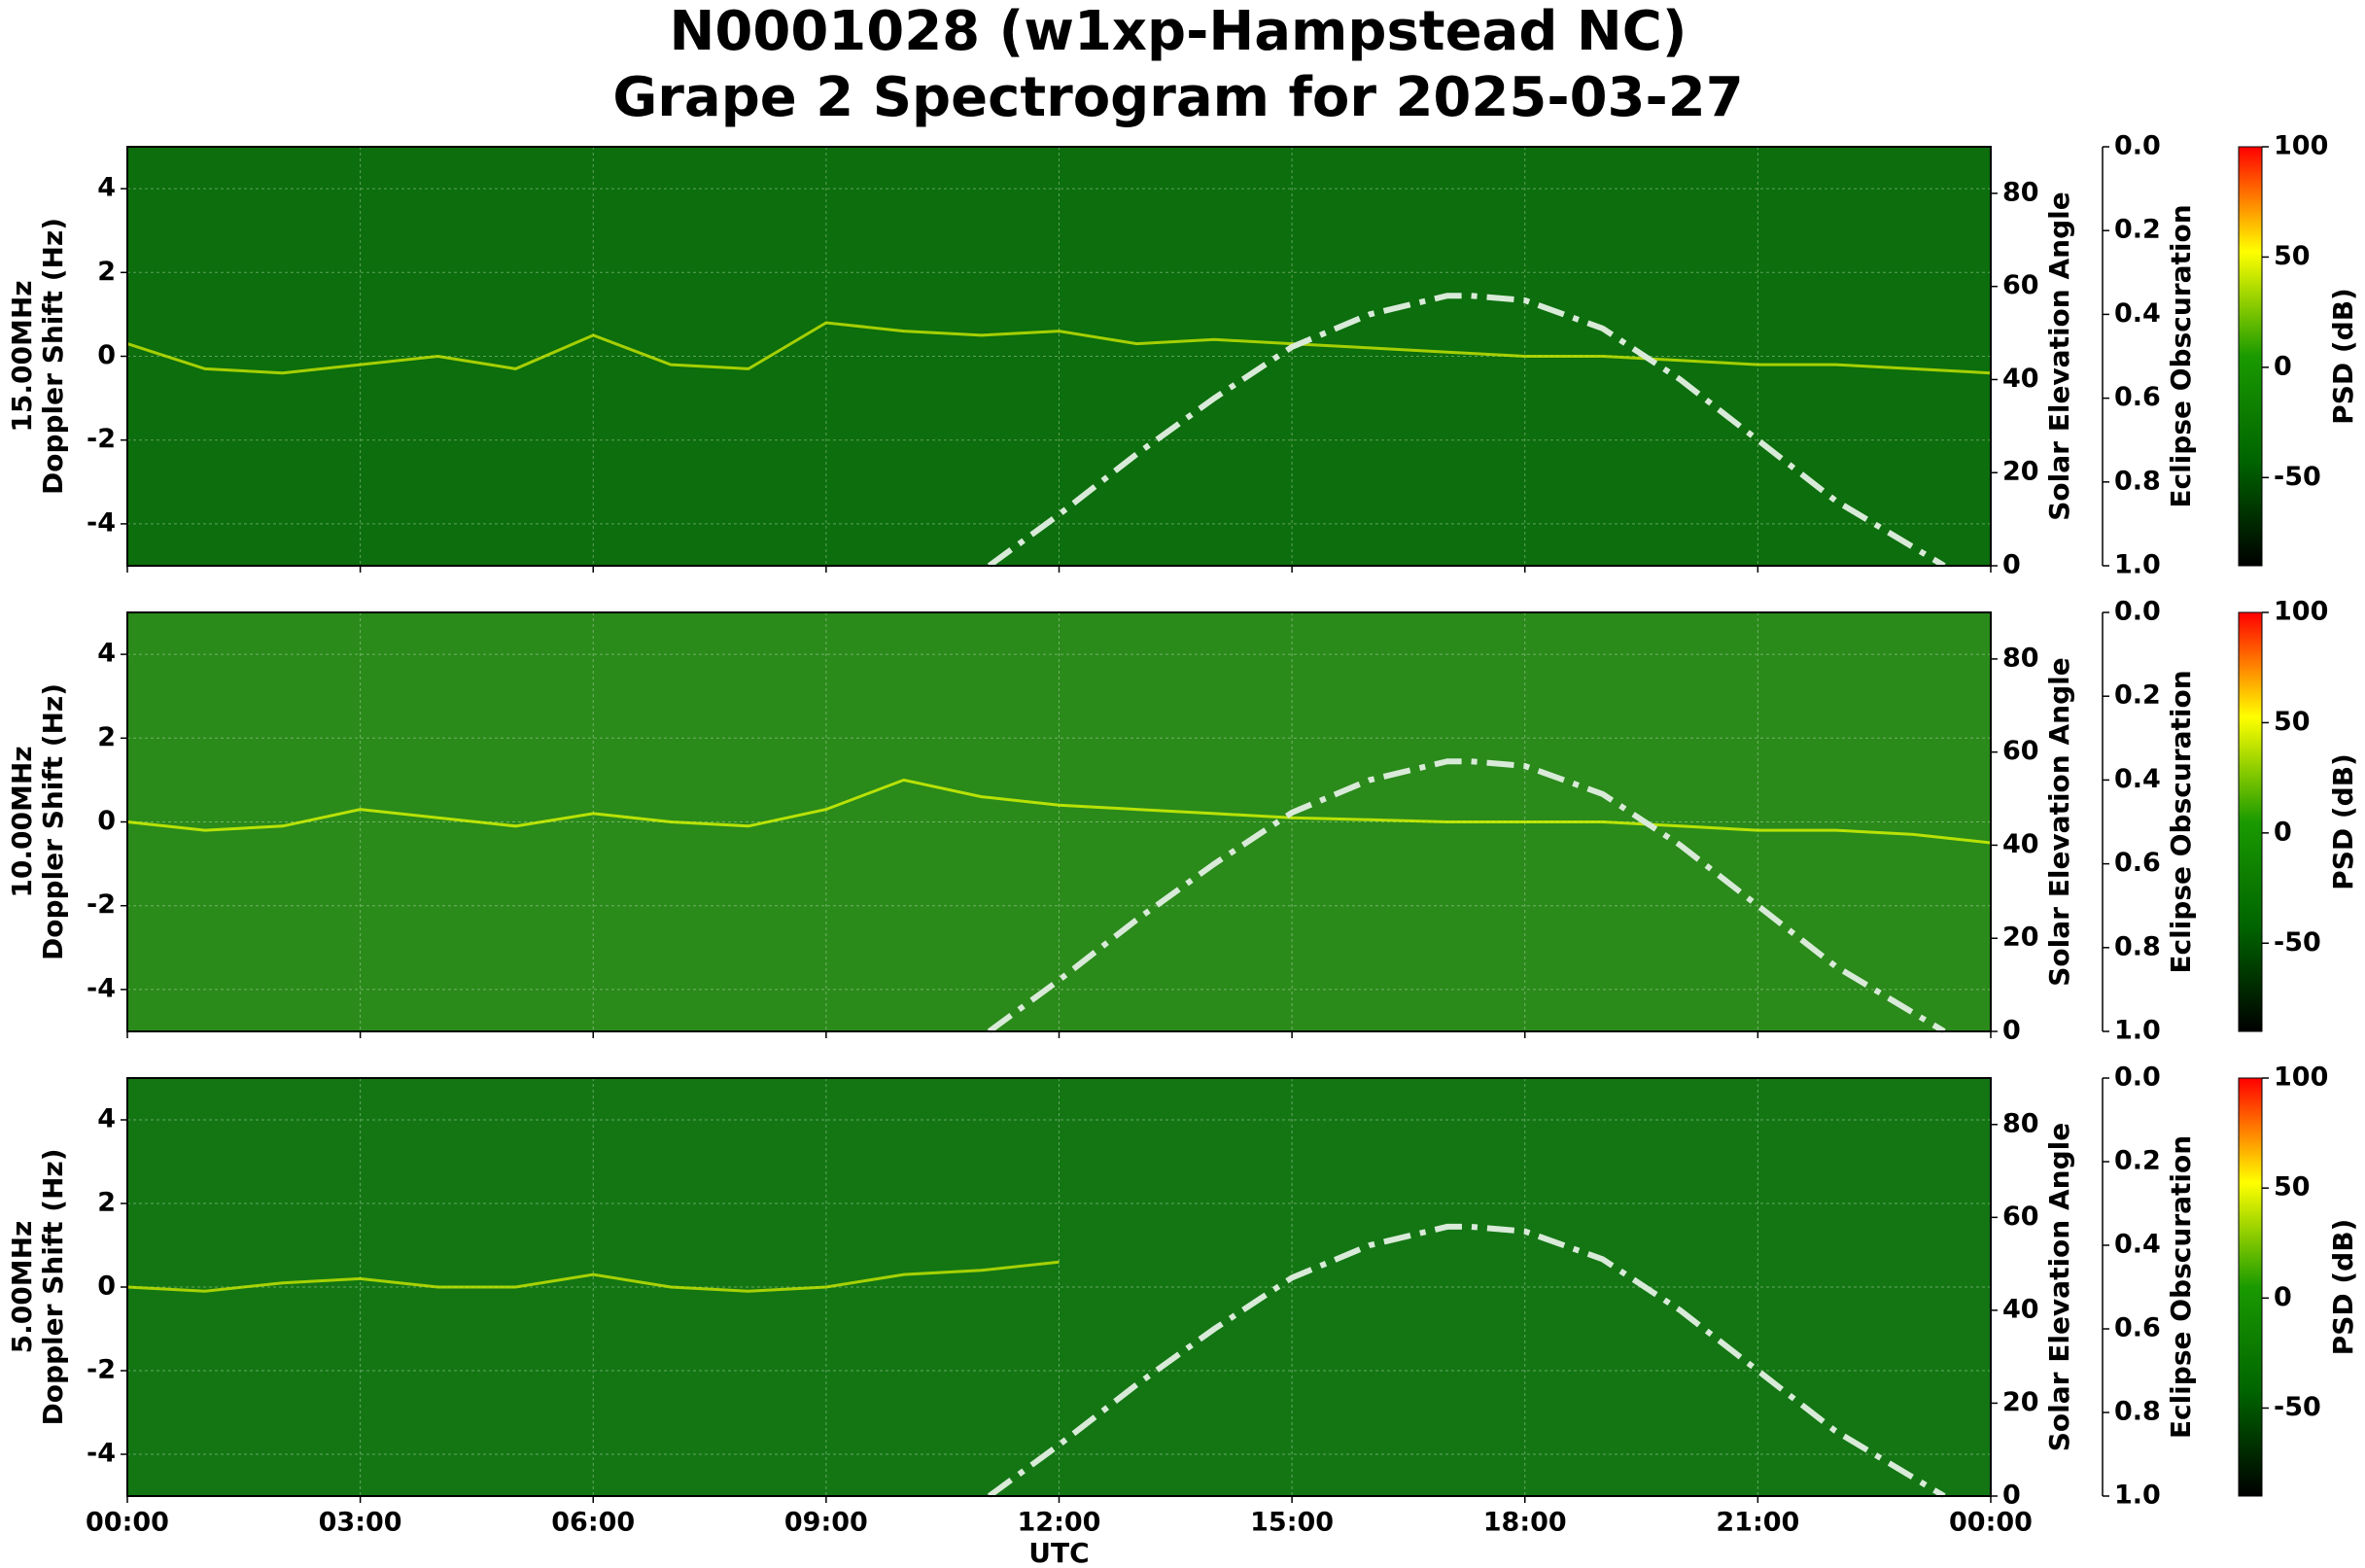 Image resolution: width=2365 pixels, height=1568 pixels. What do you see at coordinates (1757, 1523) in the screenshot?
I see `x-tick-label: 21:00` at bounding box center [1757, 1523].